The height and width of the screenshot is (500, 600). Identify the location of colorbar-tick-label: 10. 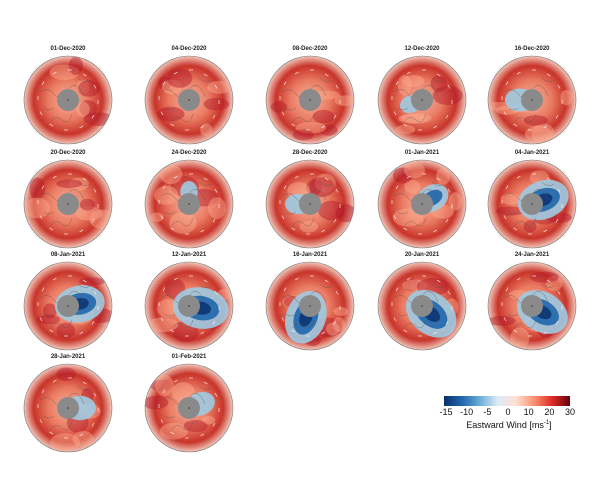
(528, 412).